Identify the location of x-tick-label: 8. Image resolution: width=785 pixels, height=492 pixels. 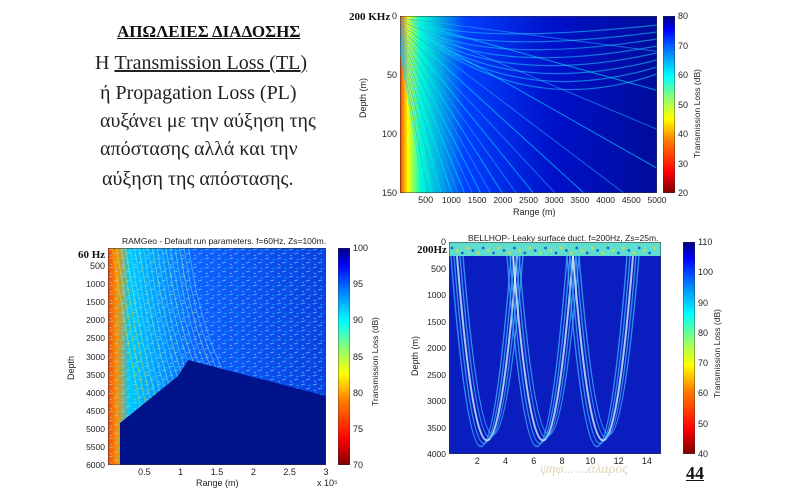
(562, 461).